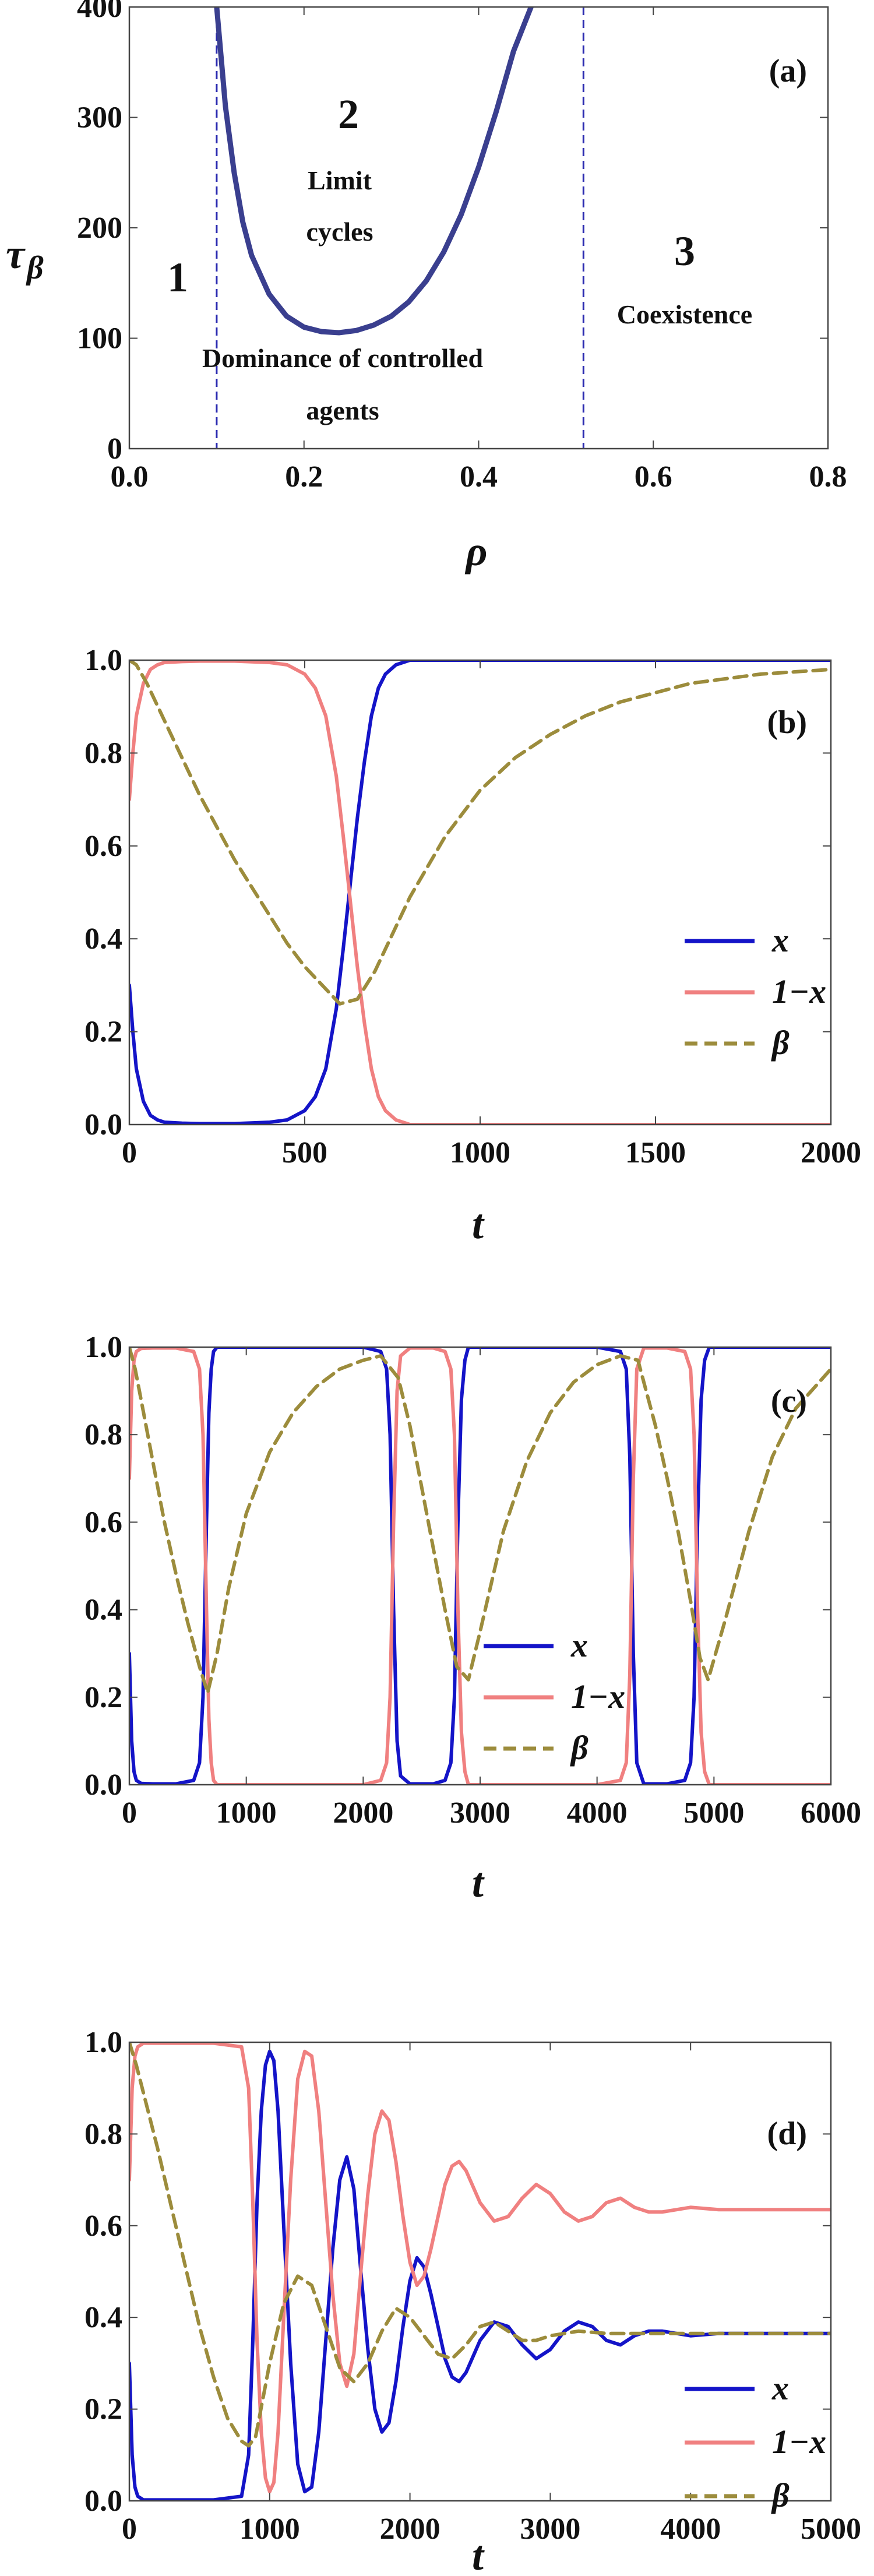 The width and height of the screenshot is (874, 2576). Describe the element at coordinates (16, 254) in the screenshot. I see `y-axis-label-main: τ` at that location.